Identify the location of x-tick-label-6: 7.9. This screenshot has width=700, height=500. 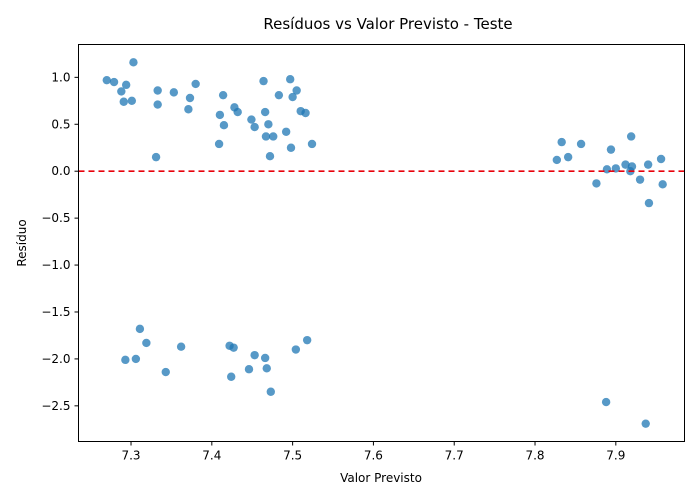
(615, 456).